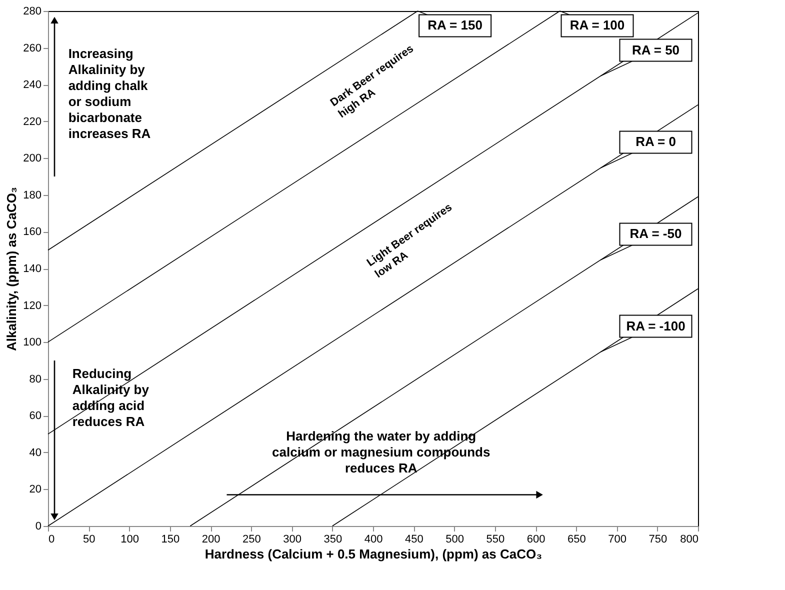  What do you see at coordinates (35, 416) in the screenshot?
I see `y-tick-label: 60` at bounding box center [35, 416].